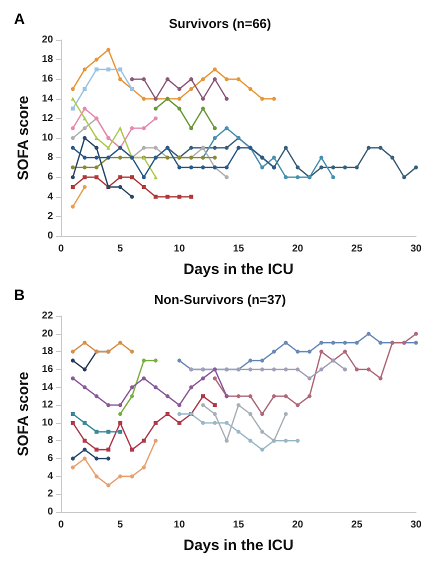  Describe the element at coordinates (50, 158) in the screenshot. I see `y-tick-label: 8` at that location.